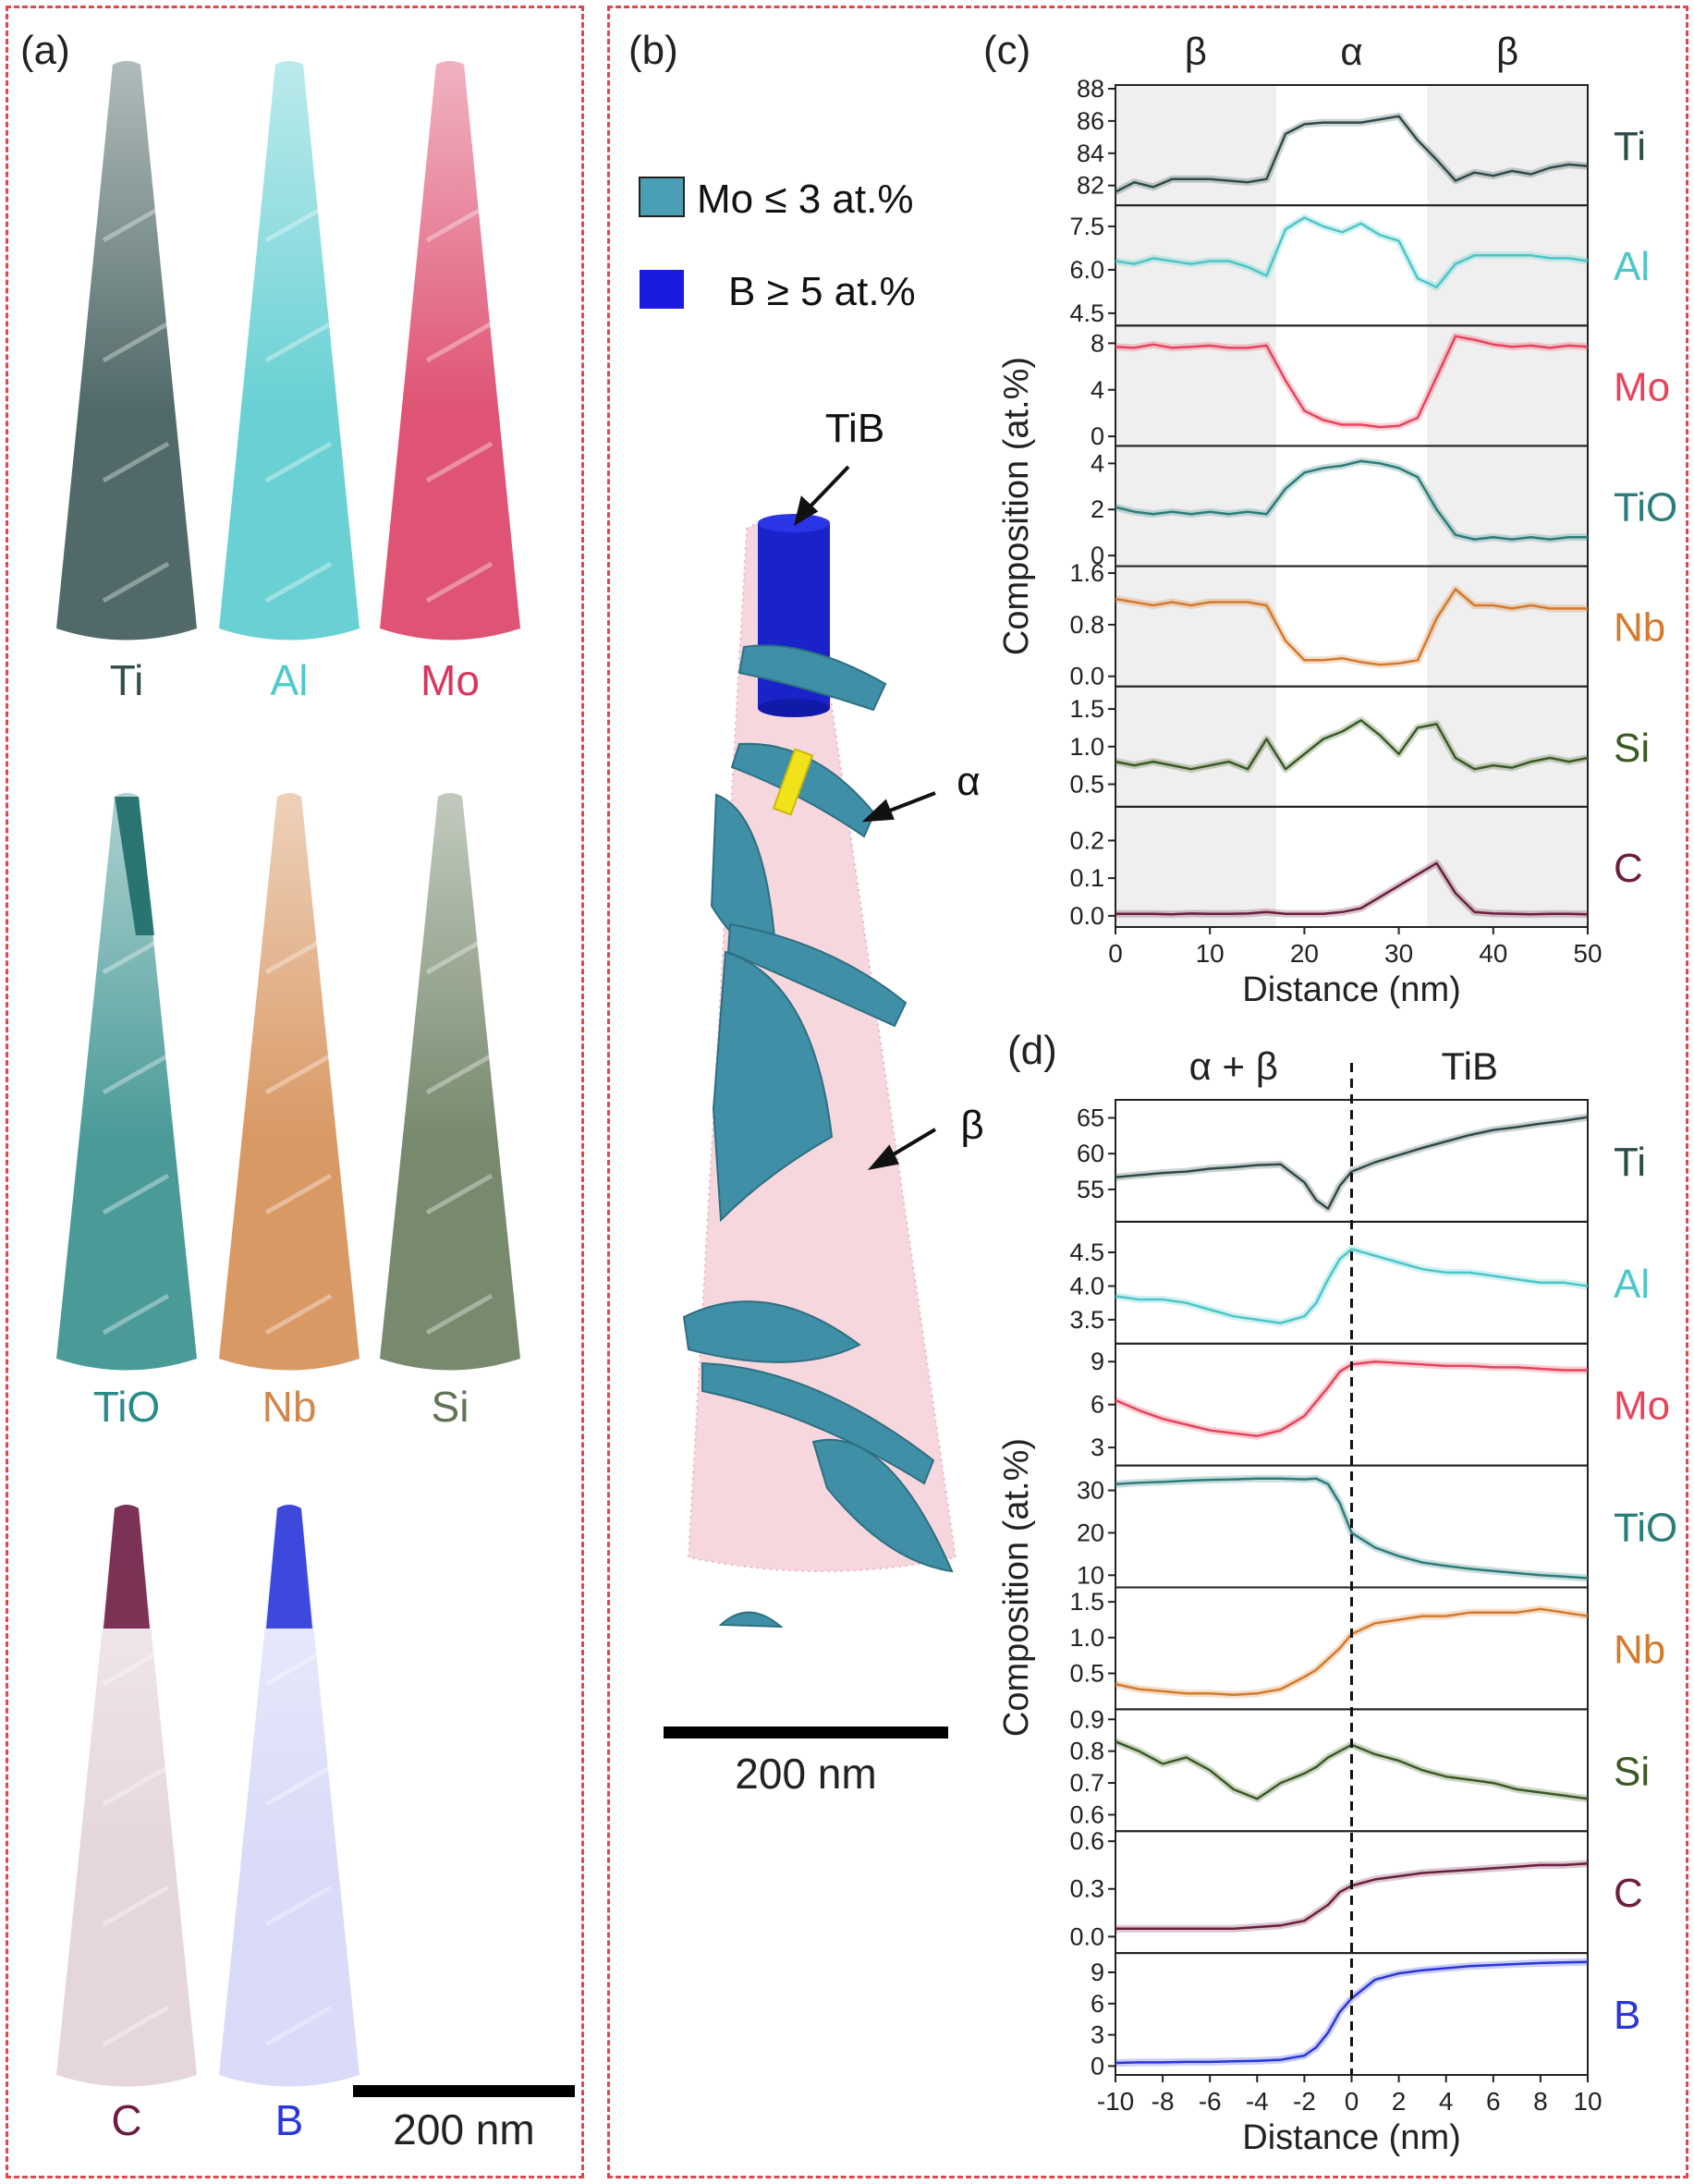  I want to click on panel-label-b: (b), so click(653, 50).